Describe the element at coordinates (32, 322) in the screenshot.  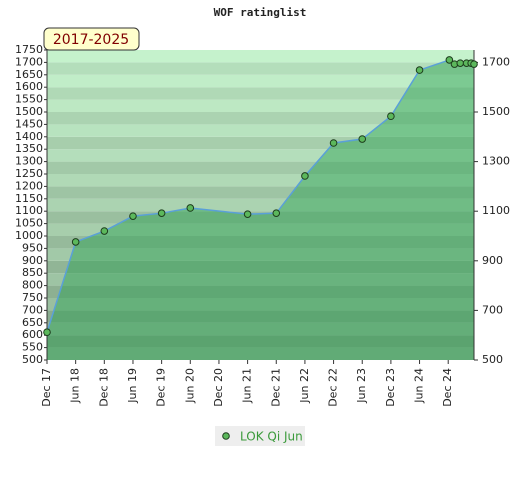
I see `y-tick-label: 650` at that location.